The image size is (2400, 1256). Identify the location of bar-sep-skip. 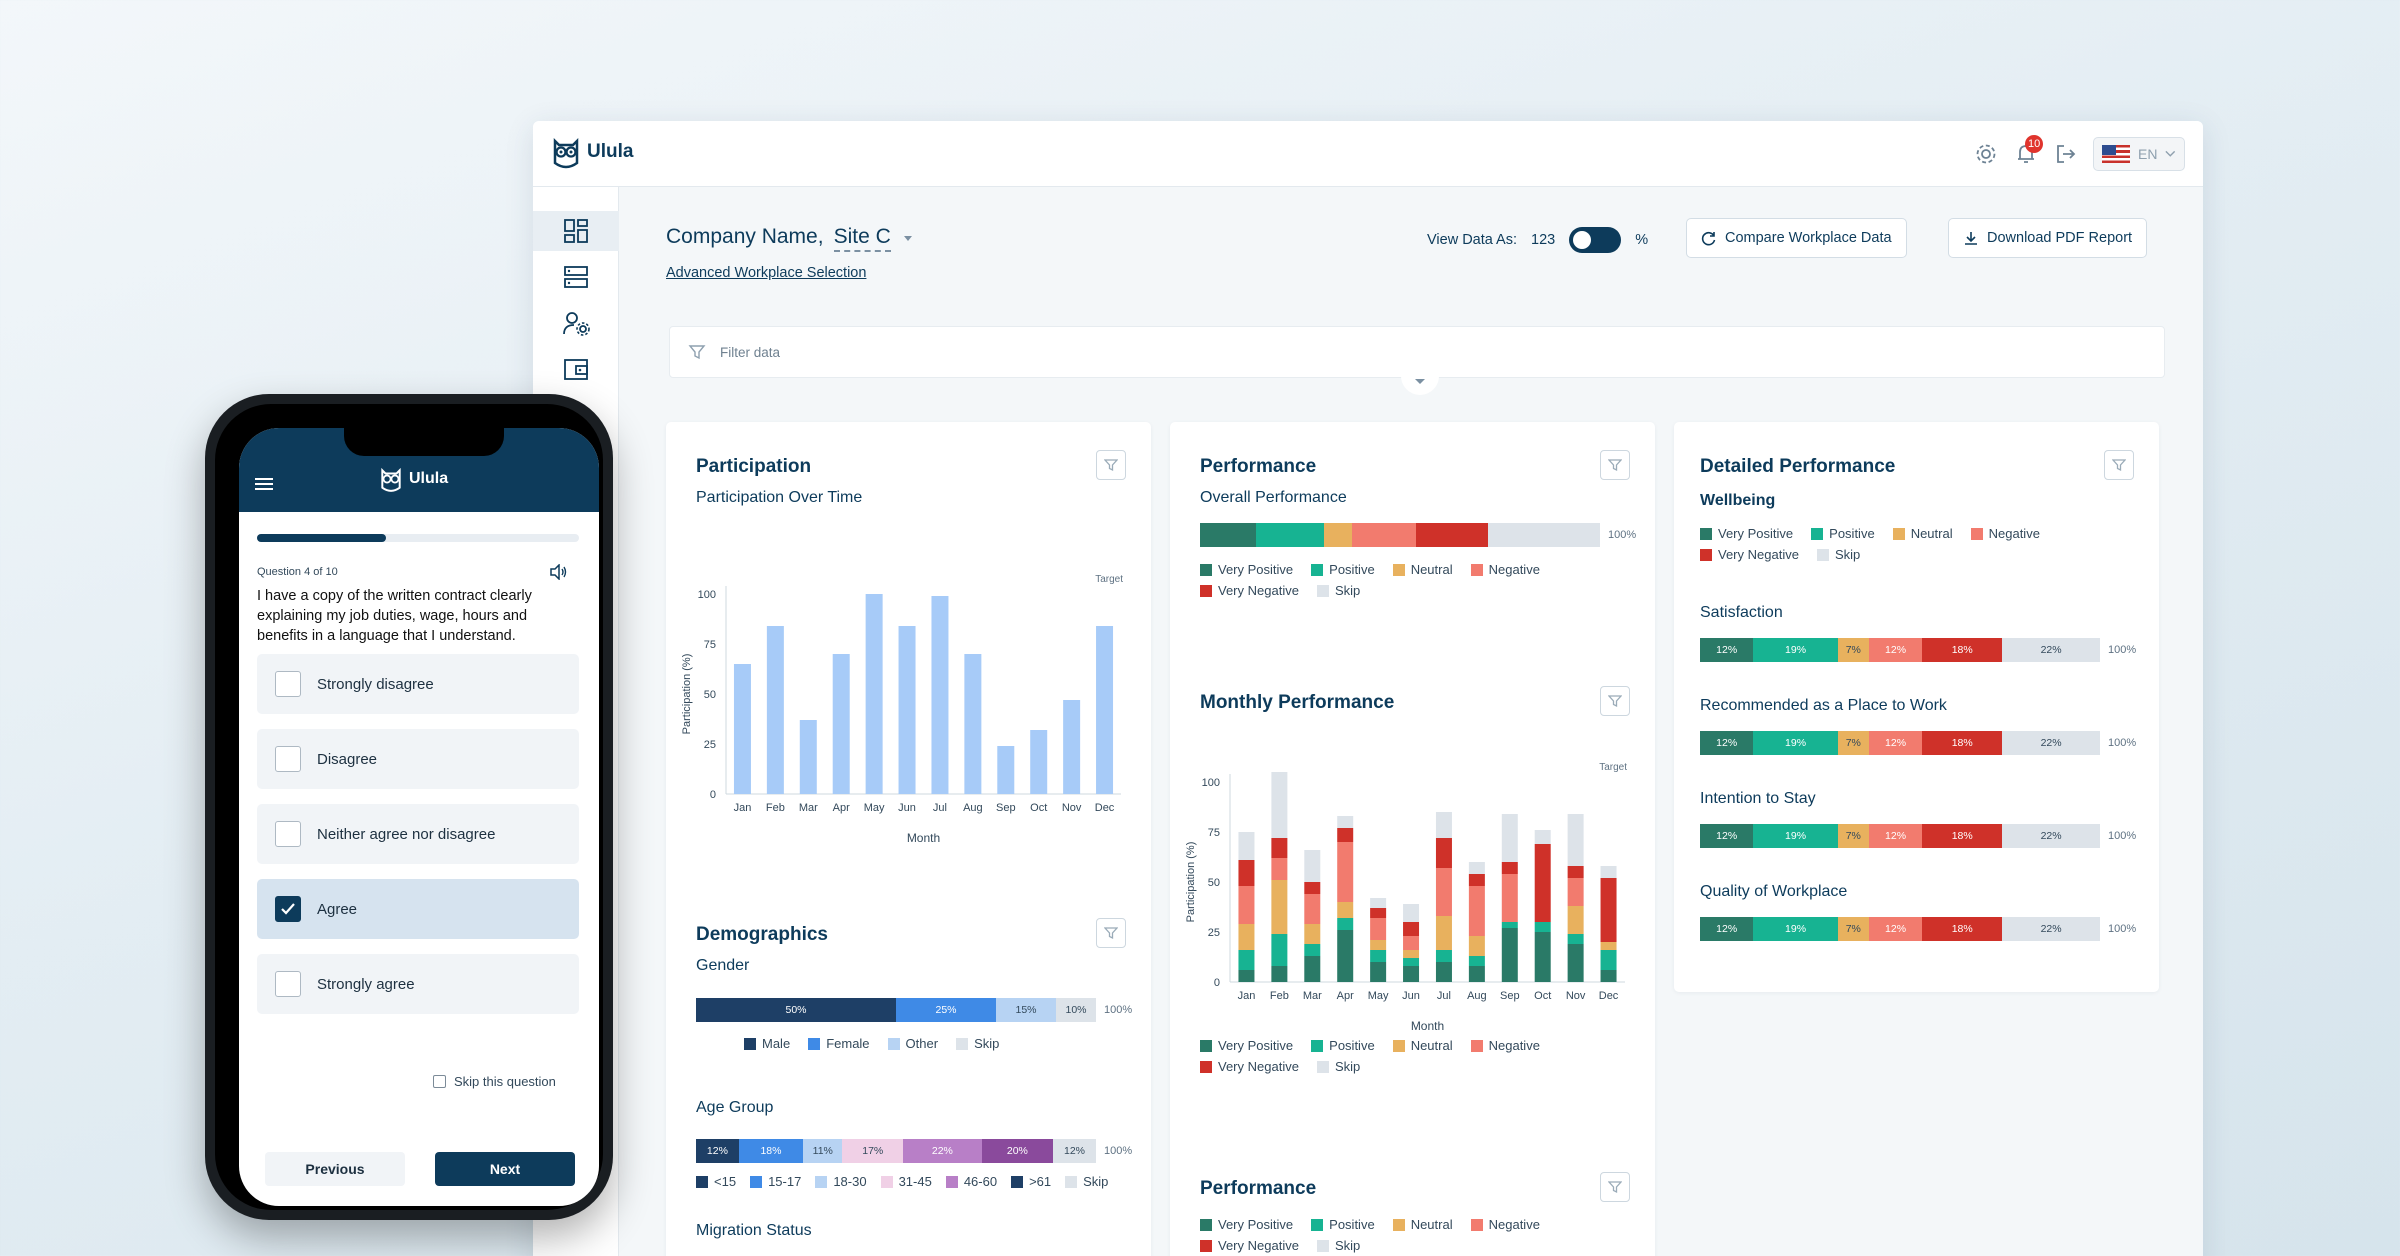
(1509, 838).